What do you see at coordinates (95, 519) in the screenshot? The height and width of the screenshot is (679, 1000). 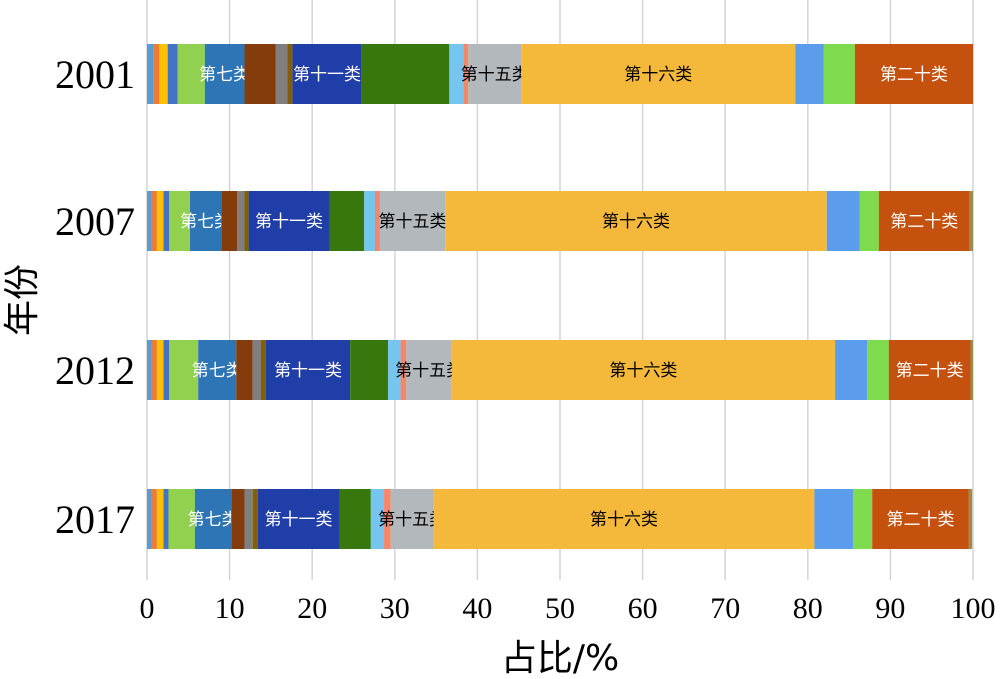 I see `y-tick-2017: 2017` at bounding box center [95, 519].